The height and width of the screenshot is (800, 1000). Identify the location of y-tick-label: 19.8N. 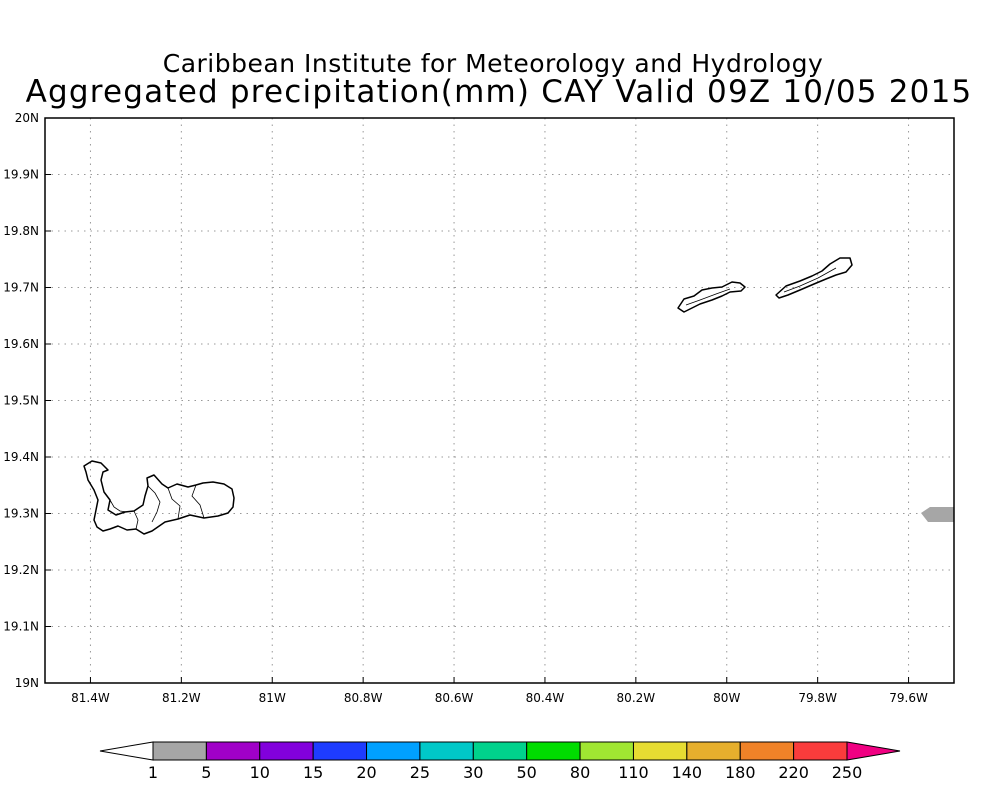
(21, 231).